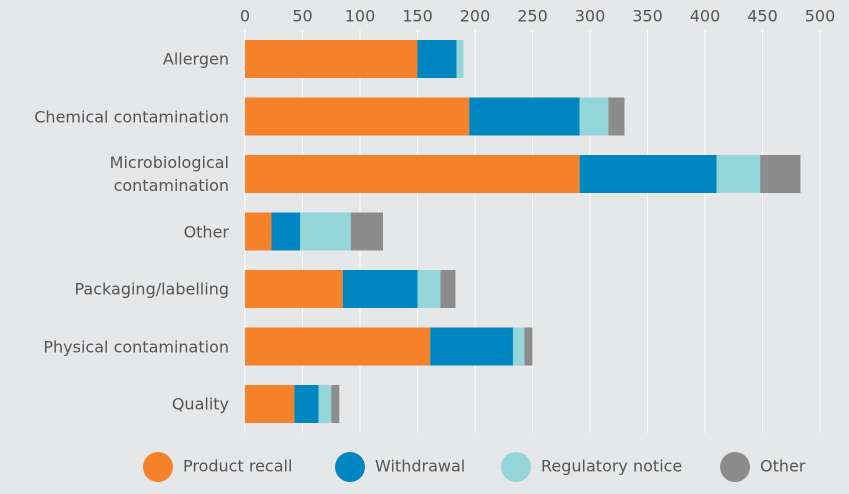 The height and width of the screenshot is (494, 849). What do you see at coordinates (532, 16) in the screenshot?
I see `x-tick-label: 250` at bounding box center [532, 16].